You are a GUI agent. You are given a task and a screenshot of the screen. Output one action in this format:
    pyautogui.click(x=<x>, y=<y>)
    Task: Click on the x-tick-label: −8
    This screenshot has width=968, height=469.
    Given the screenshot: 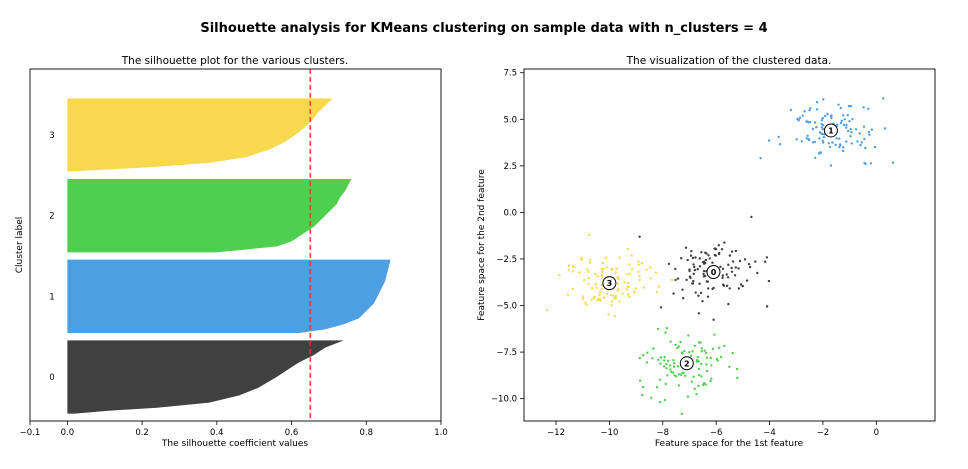 What is the action you would take?
    pyautogui.click(x=663, y=433)
    